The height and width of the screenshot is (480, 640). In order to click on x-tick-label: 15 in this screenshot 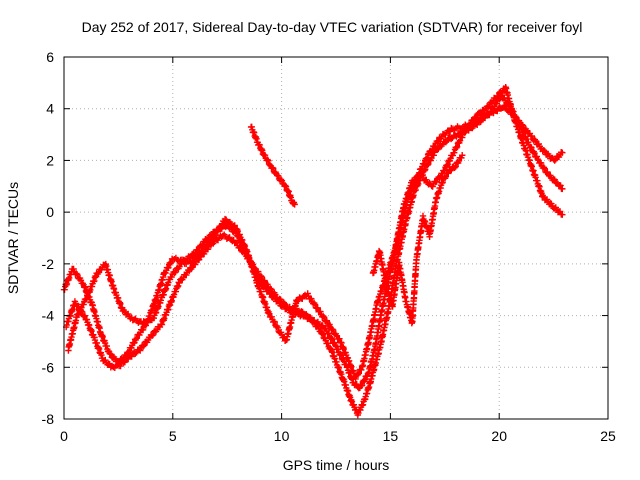, I will do `click(391, 436)`.